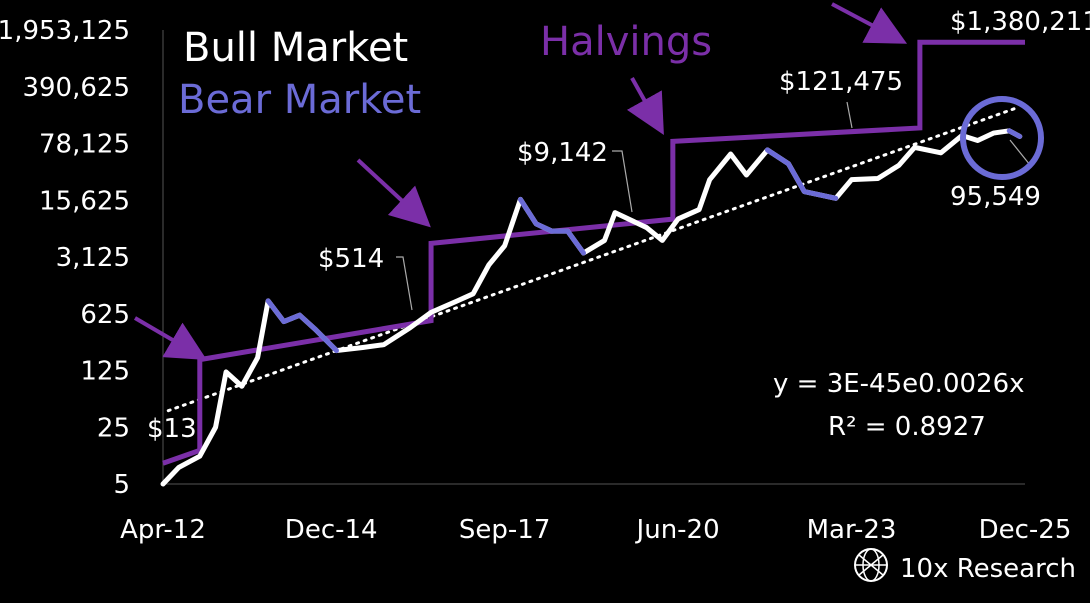 This screenshot has height=603, width=1090. What do you see at coordinates (988, 568) in the screenshot?
I see `brand-name: 10x Research` at bounding box center [988, 568].